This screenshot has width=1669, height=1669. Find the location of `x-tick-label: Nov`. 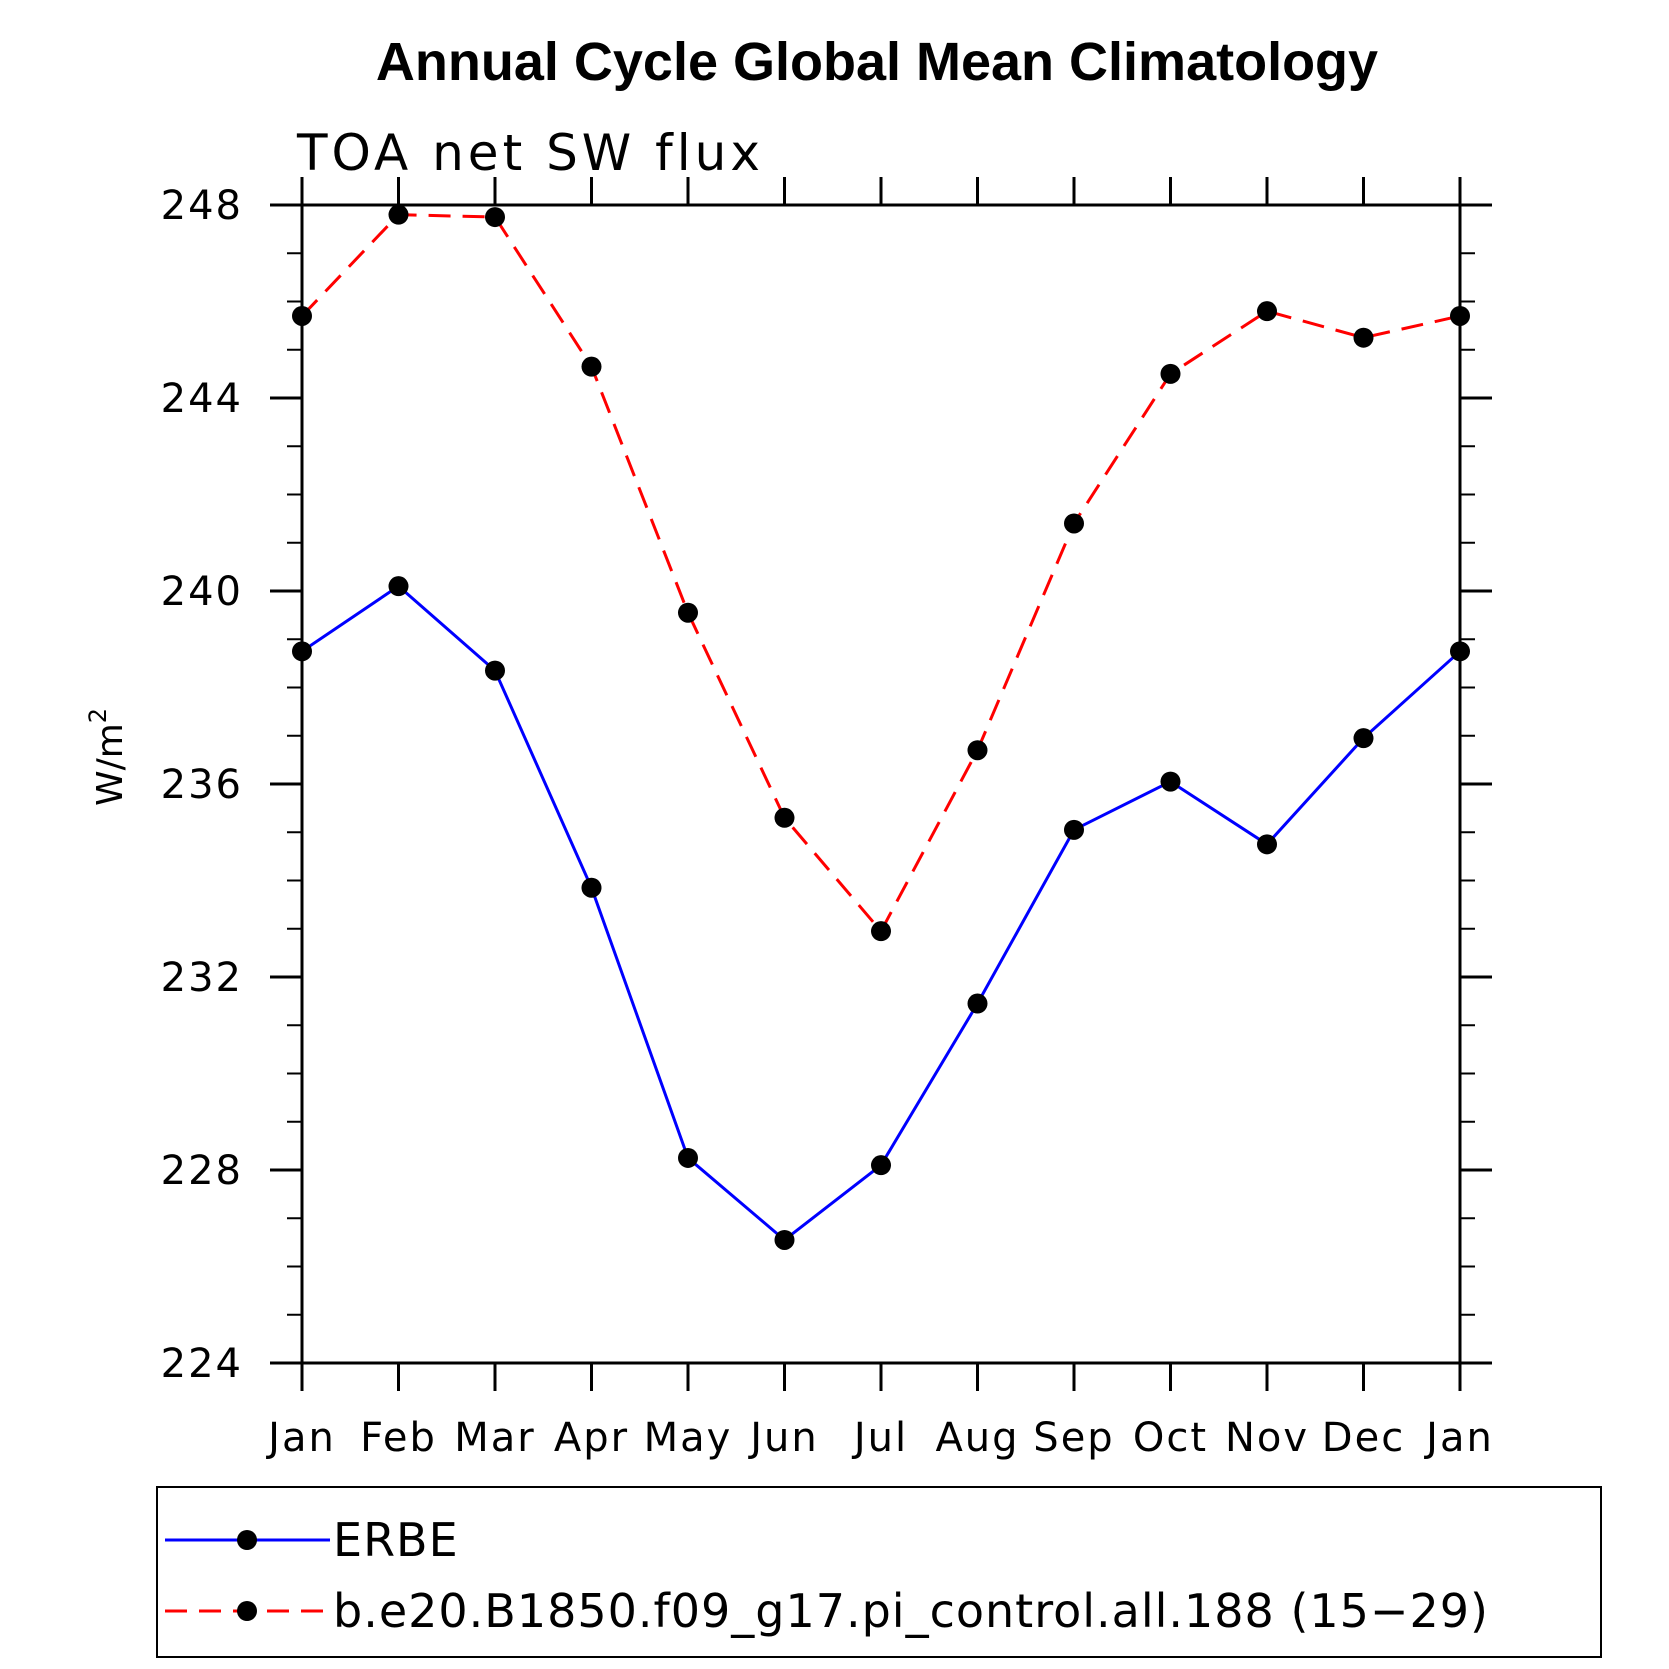

x-tick-label: Nov is located at coordinates (1267, 1438).